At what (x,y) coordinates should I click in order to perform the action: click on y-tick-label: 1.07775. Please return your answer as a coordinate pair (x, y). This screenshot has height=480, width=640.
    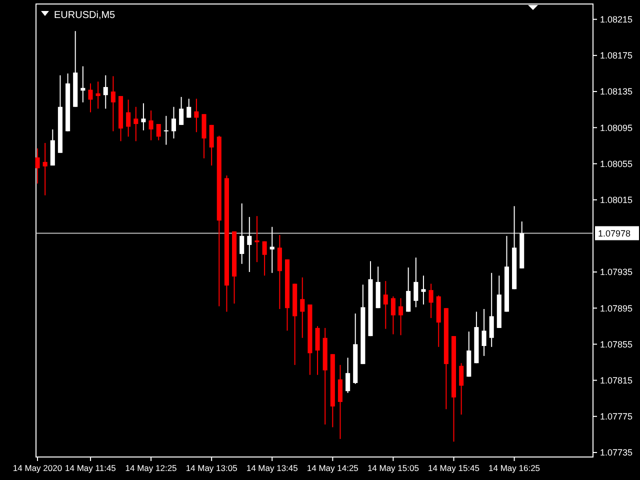
    Looking at the image, I should click on (616, 417).